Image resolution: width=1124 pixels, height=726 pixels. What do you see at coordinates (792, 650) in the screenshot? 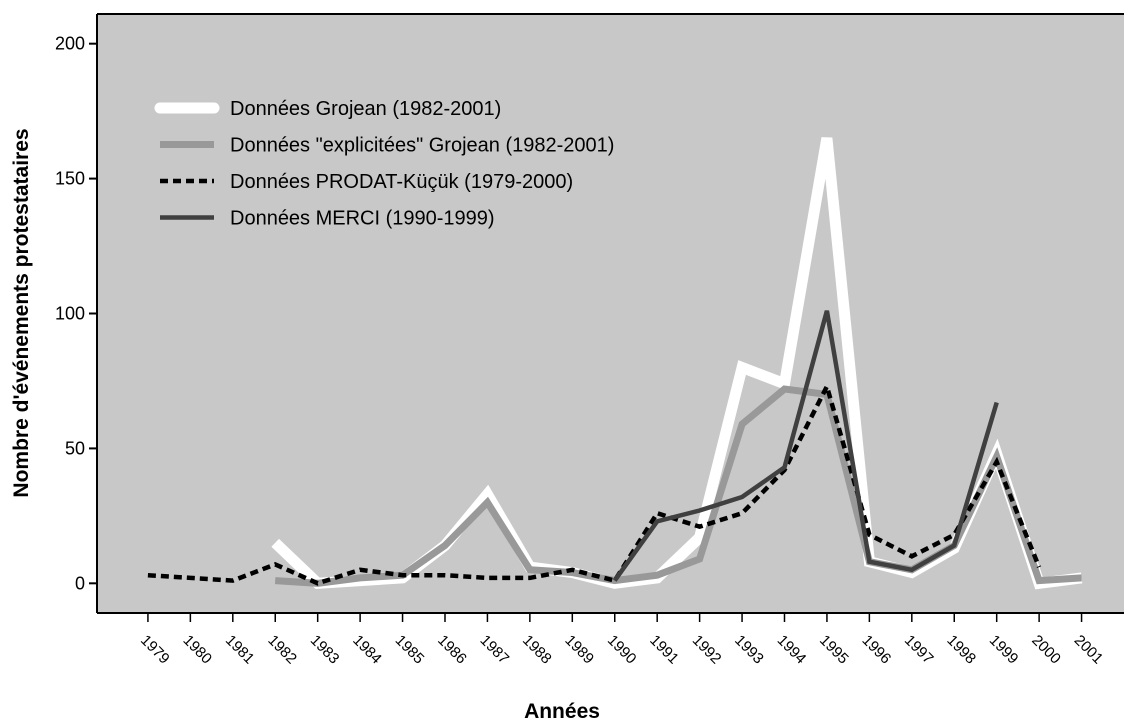
I see `x-tick-label: 1994` at bounding box center [792, 650].